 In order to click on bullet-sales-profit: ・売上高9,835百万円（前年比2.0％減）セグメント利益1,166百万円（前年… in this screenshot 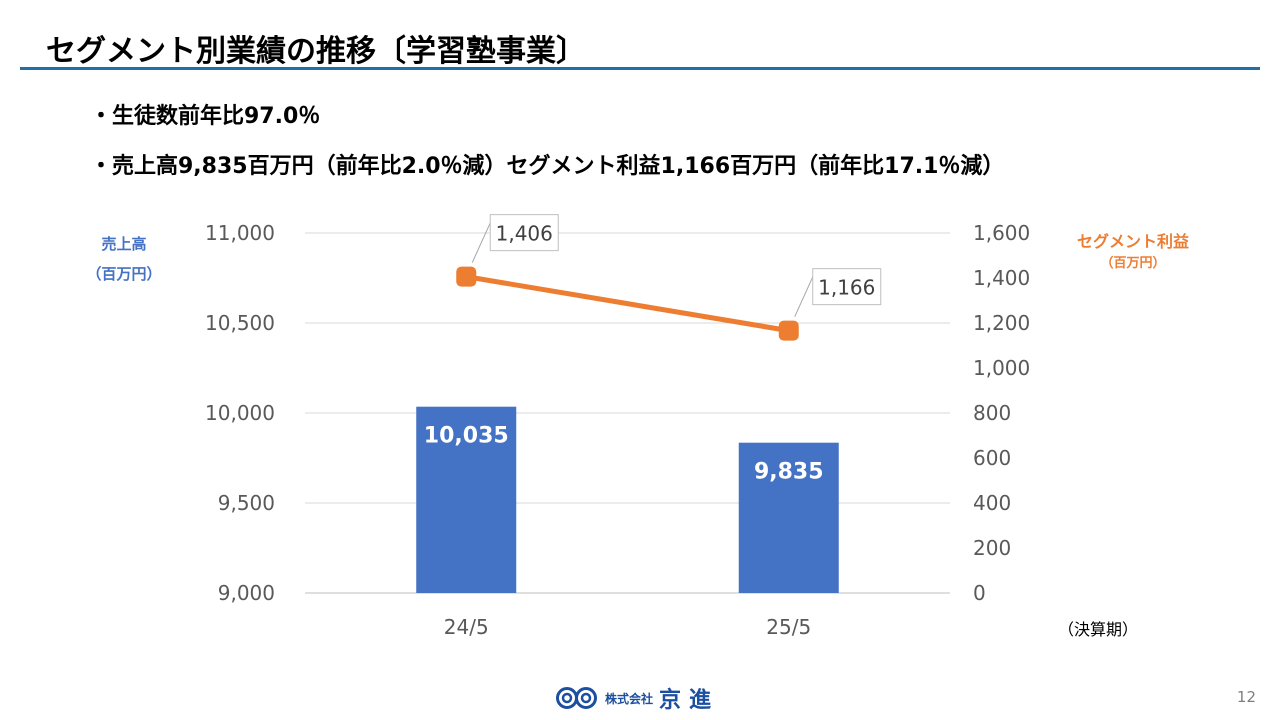, I will do `click(547, 164)`.